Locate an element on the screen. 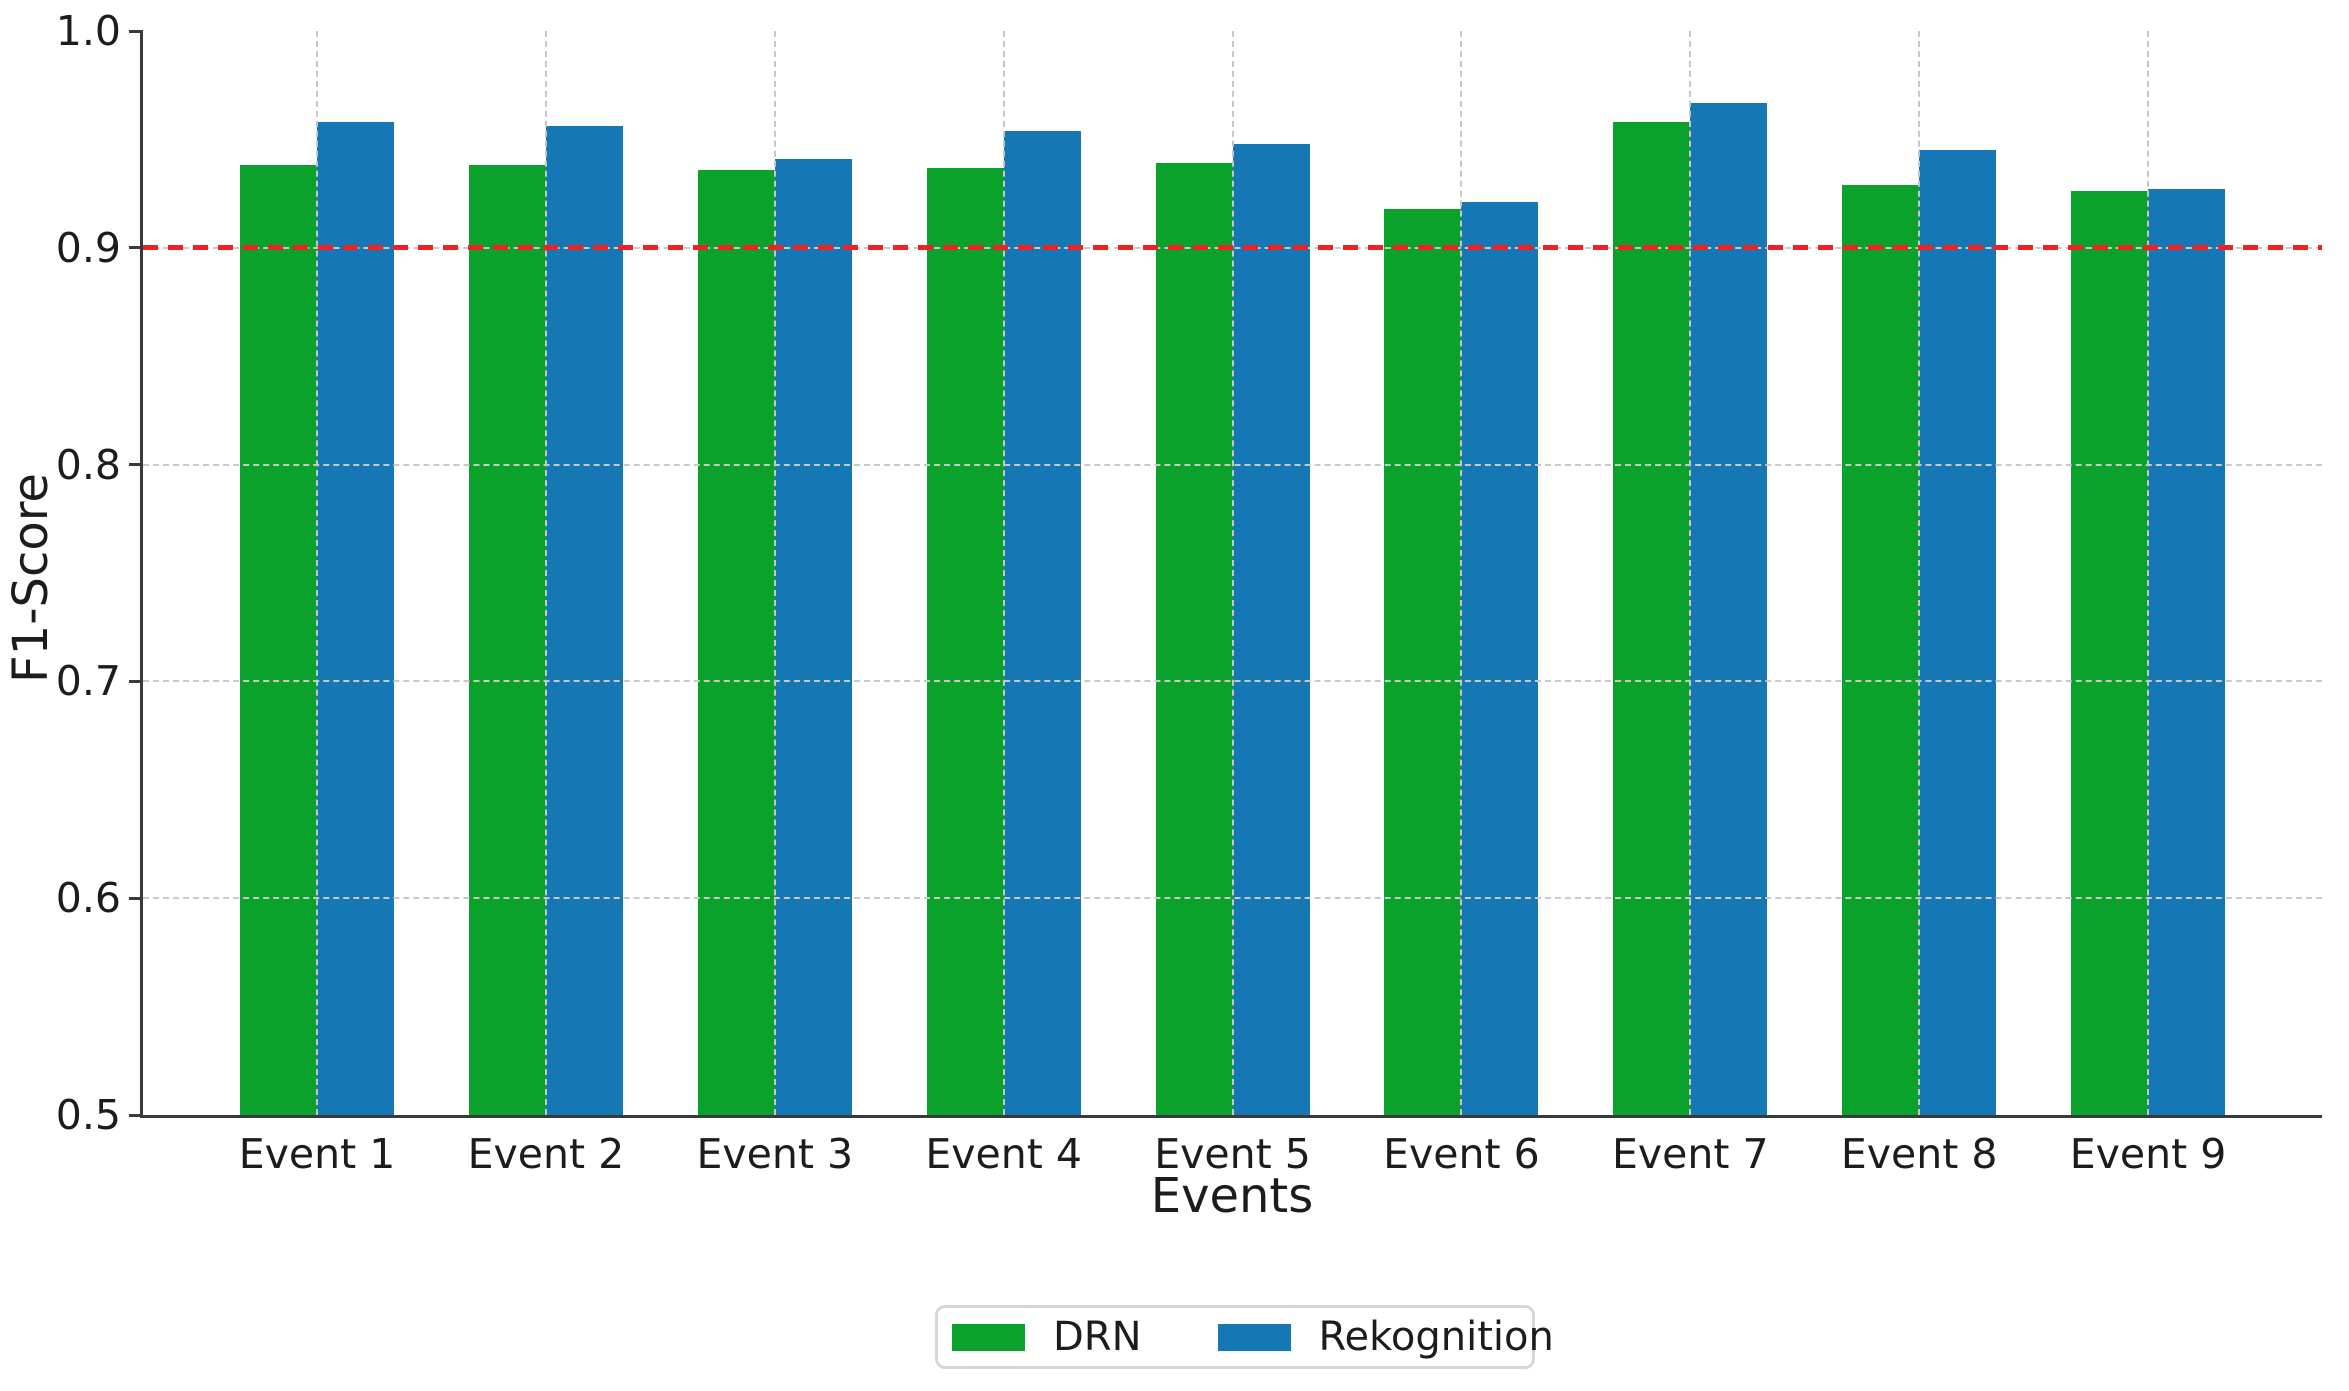  legend-label-rekognition: Rekognition is located at coordinates (1436, 1337).